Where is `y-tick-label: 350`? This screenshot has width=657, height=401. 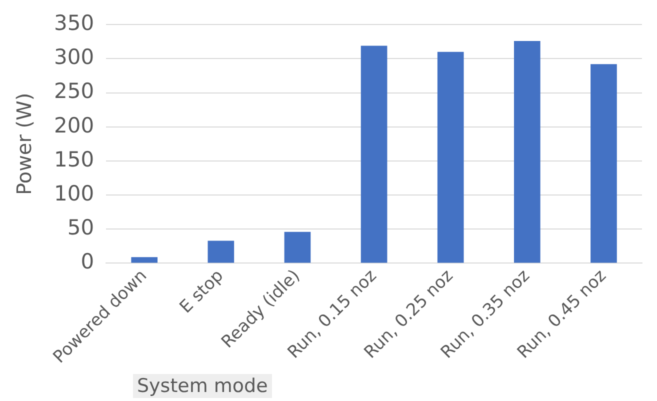
y-tick-label: 350 is located at coordinates (74, 23).